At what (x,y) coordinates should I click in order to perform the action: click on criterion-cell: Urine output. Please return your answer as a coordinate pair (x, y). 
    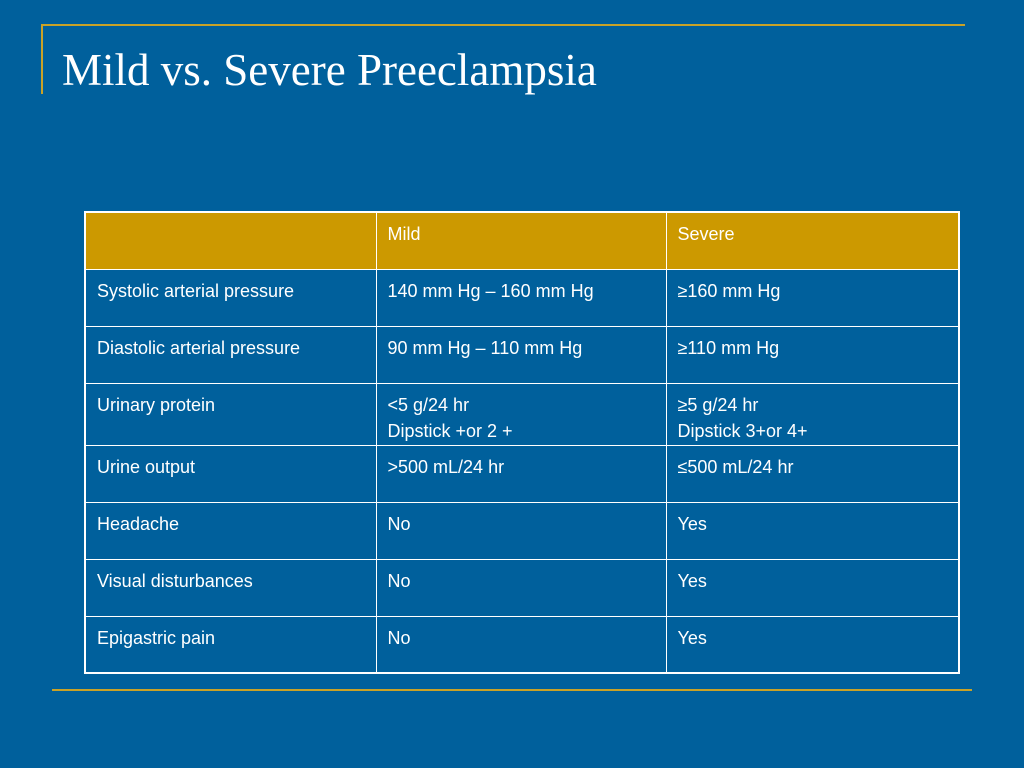
    Looking at the image, I should click on (230, 473).